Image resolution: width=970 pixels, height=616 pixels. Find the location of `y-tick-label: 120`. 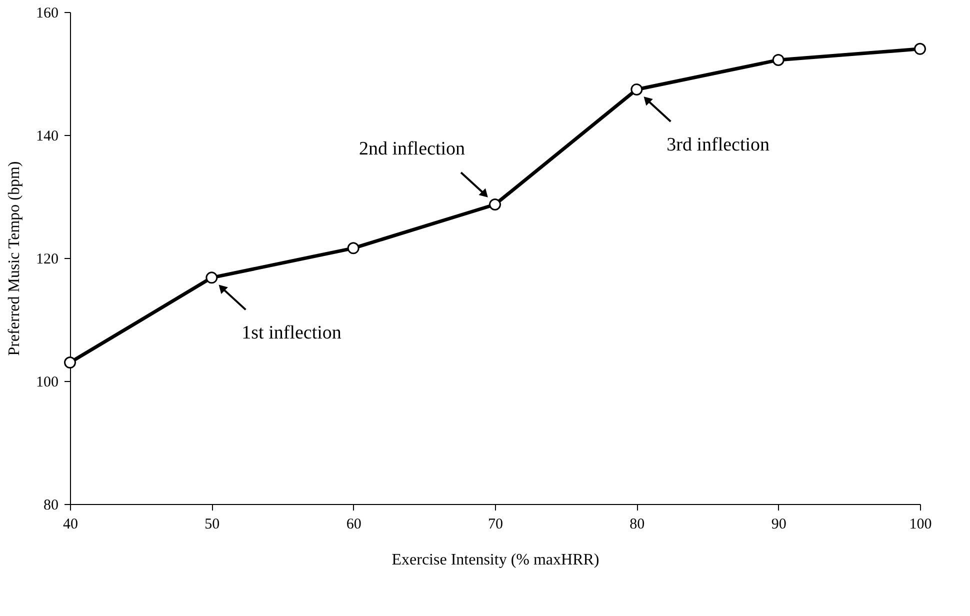

y-tick-label: 120 is located at coordinates (47, 260).